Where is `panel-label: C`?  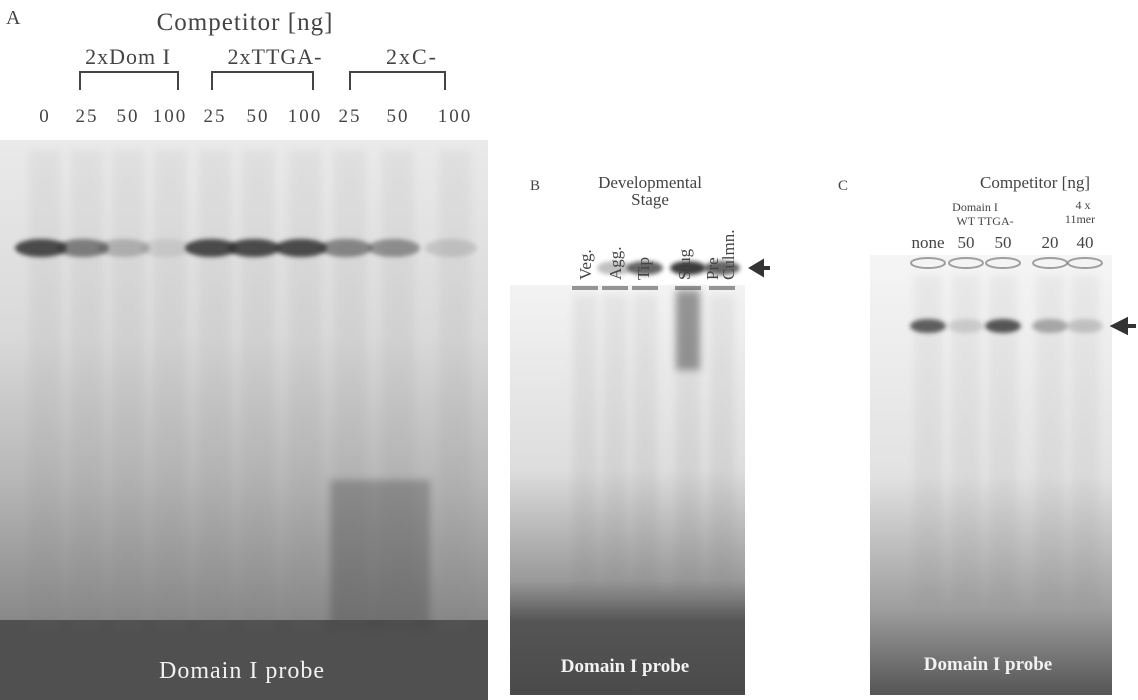
panel-label: C is located at coordinates (843, 186).